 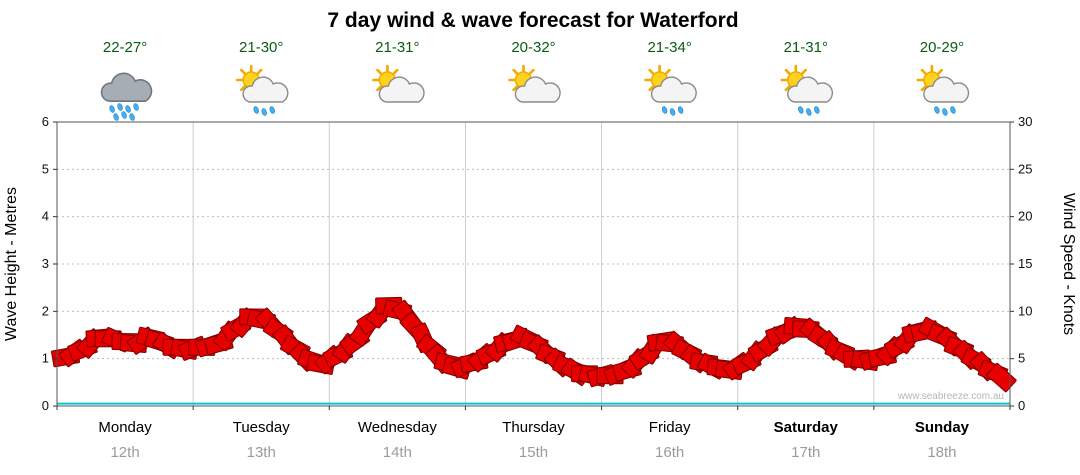 What do you see at coordinates (533, 452) in the screenshot?
I see `day-date-label: 15th` at bounding box center [533, 452].